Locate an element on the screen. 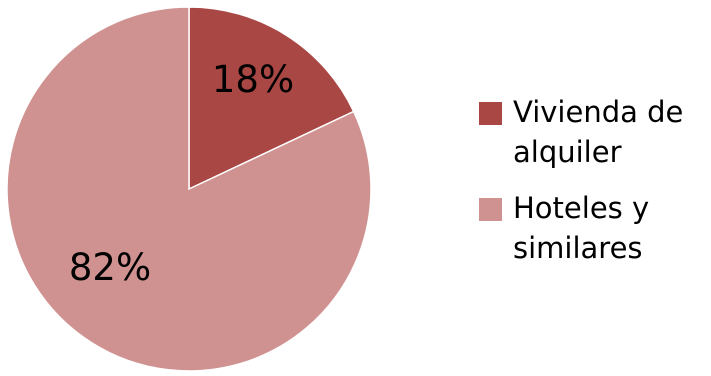 The image size is (711, 376). pie-slice-vivienda is located at coordinates (271, 98).